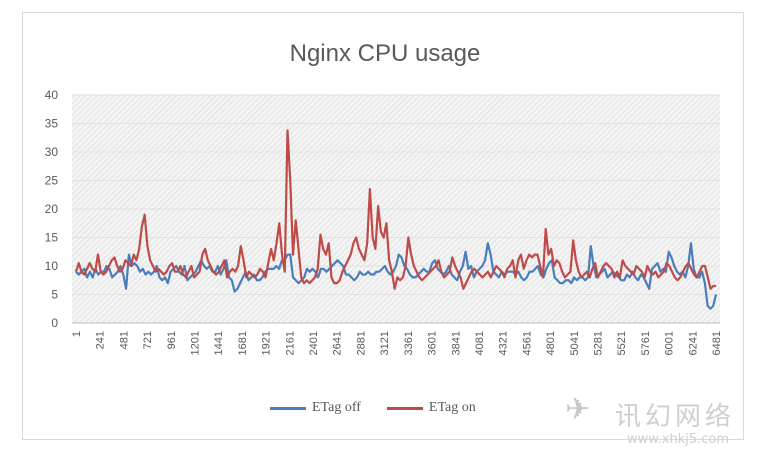 This screenshot has height=458, width=770. I want to click on y-tick-label: 15, so click(52, 238).